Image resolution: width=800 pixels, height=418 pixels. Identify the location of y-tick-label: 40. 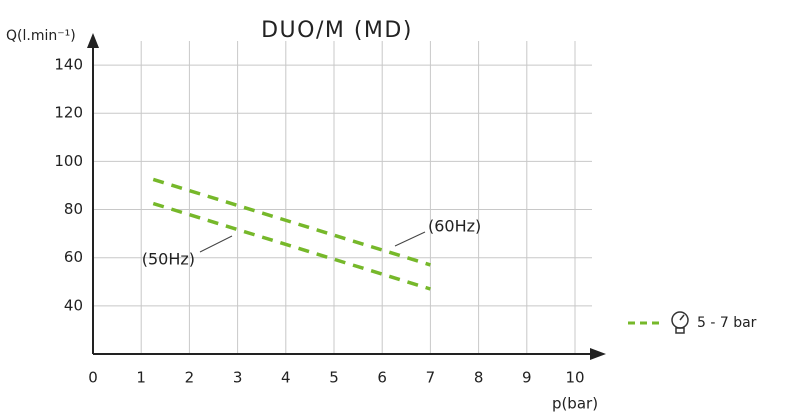
(73, 305).